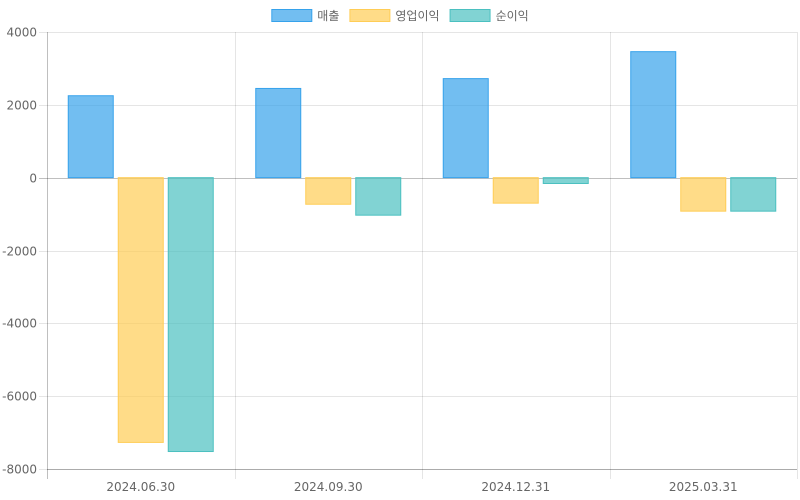 The image size is (800, 500). I want to click on x-tick-label: 2024.06.30, so click(140, 487).